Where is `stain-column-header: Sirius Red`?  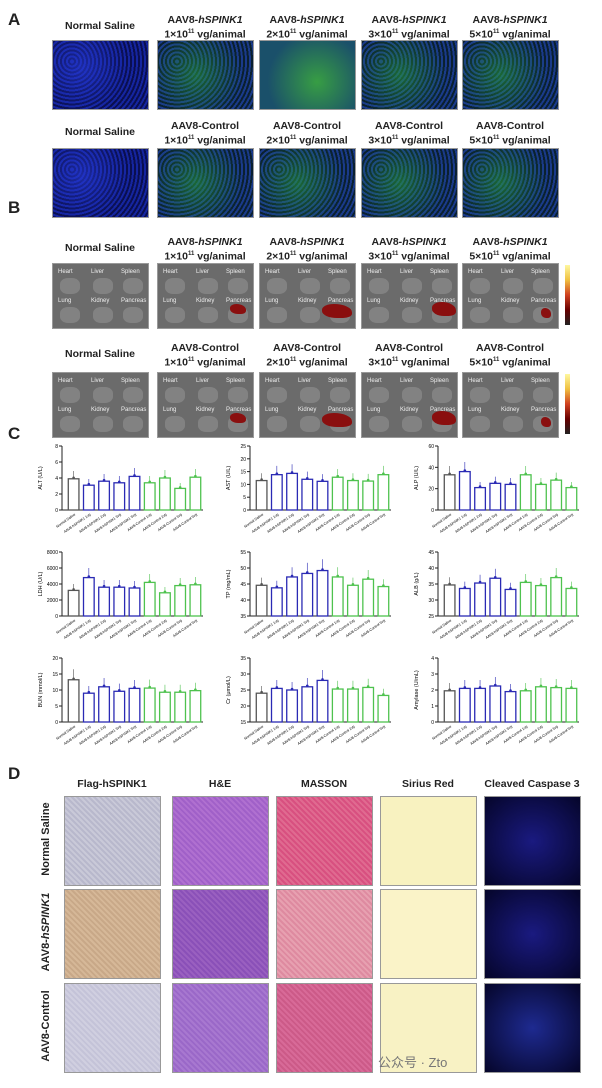
stain-column-header: Sirius Red is located at coordinates (428, 784).